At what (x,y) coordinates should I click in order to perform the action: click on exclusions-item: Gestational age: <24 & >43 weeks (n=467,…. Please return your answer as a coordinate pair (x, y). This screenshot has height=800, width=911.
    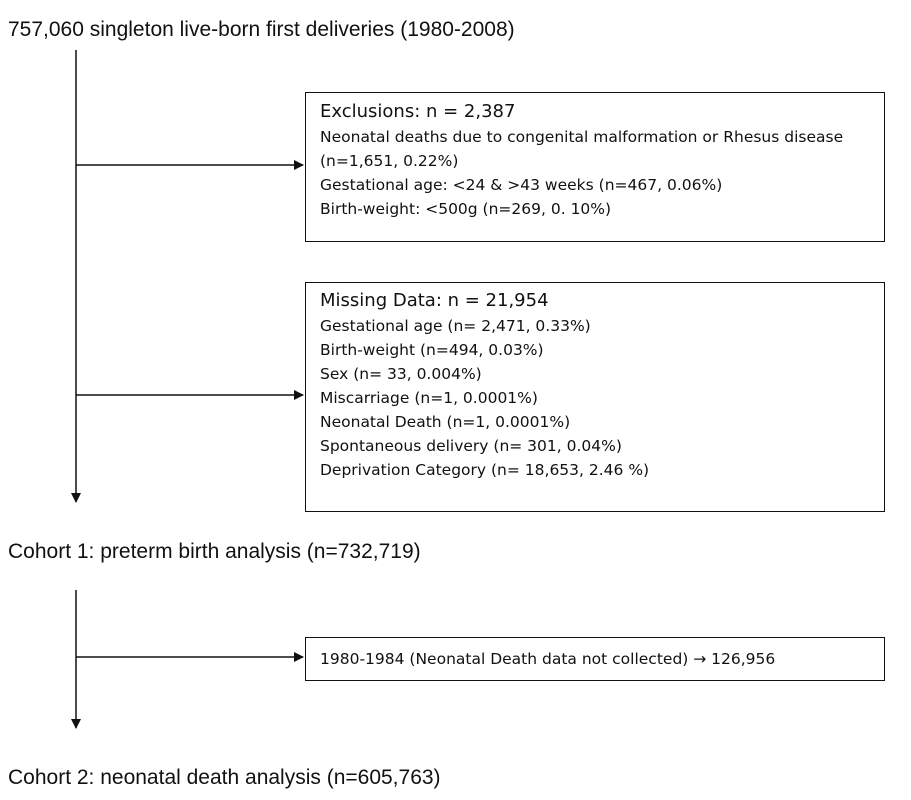
    Looking at the image, I should click on (521, 185).